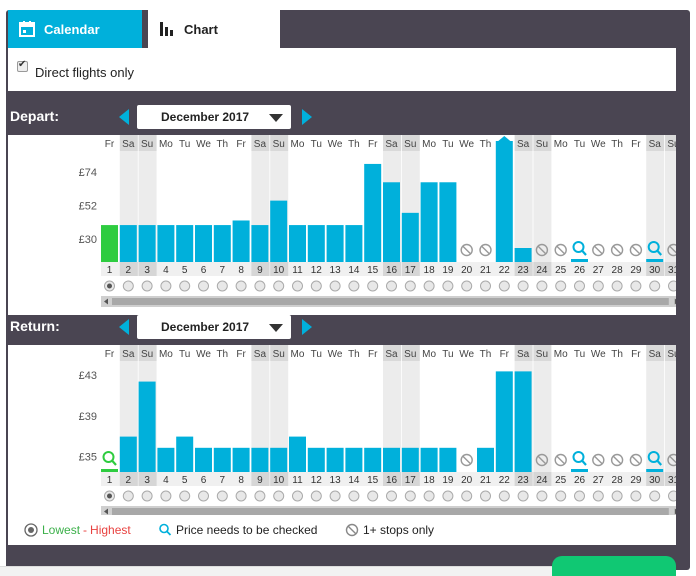 Image resolution: width=696 pixels, height=576 pixels. I want to click on tab-chart: Chart, so click(214, 29).